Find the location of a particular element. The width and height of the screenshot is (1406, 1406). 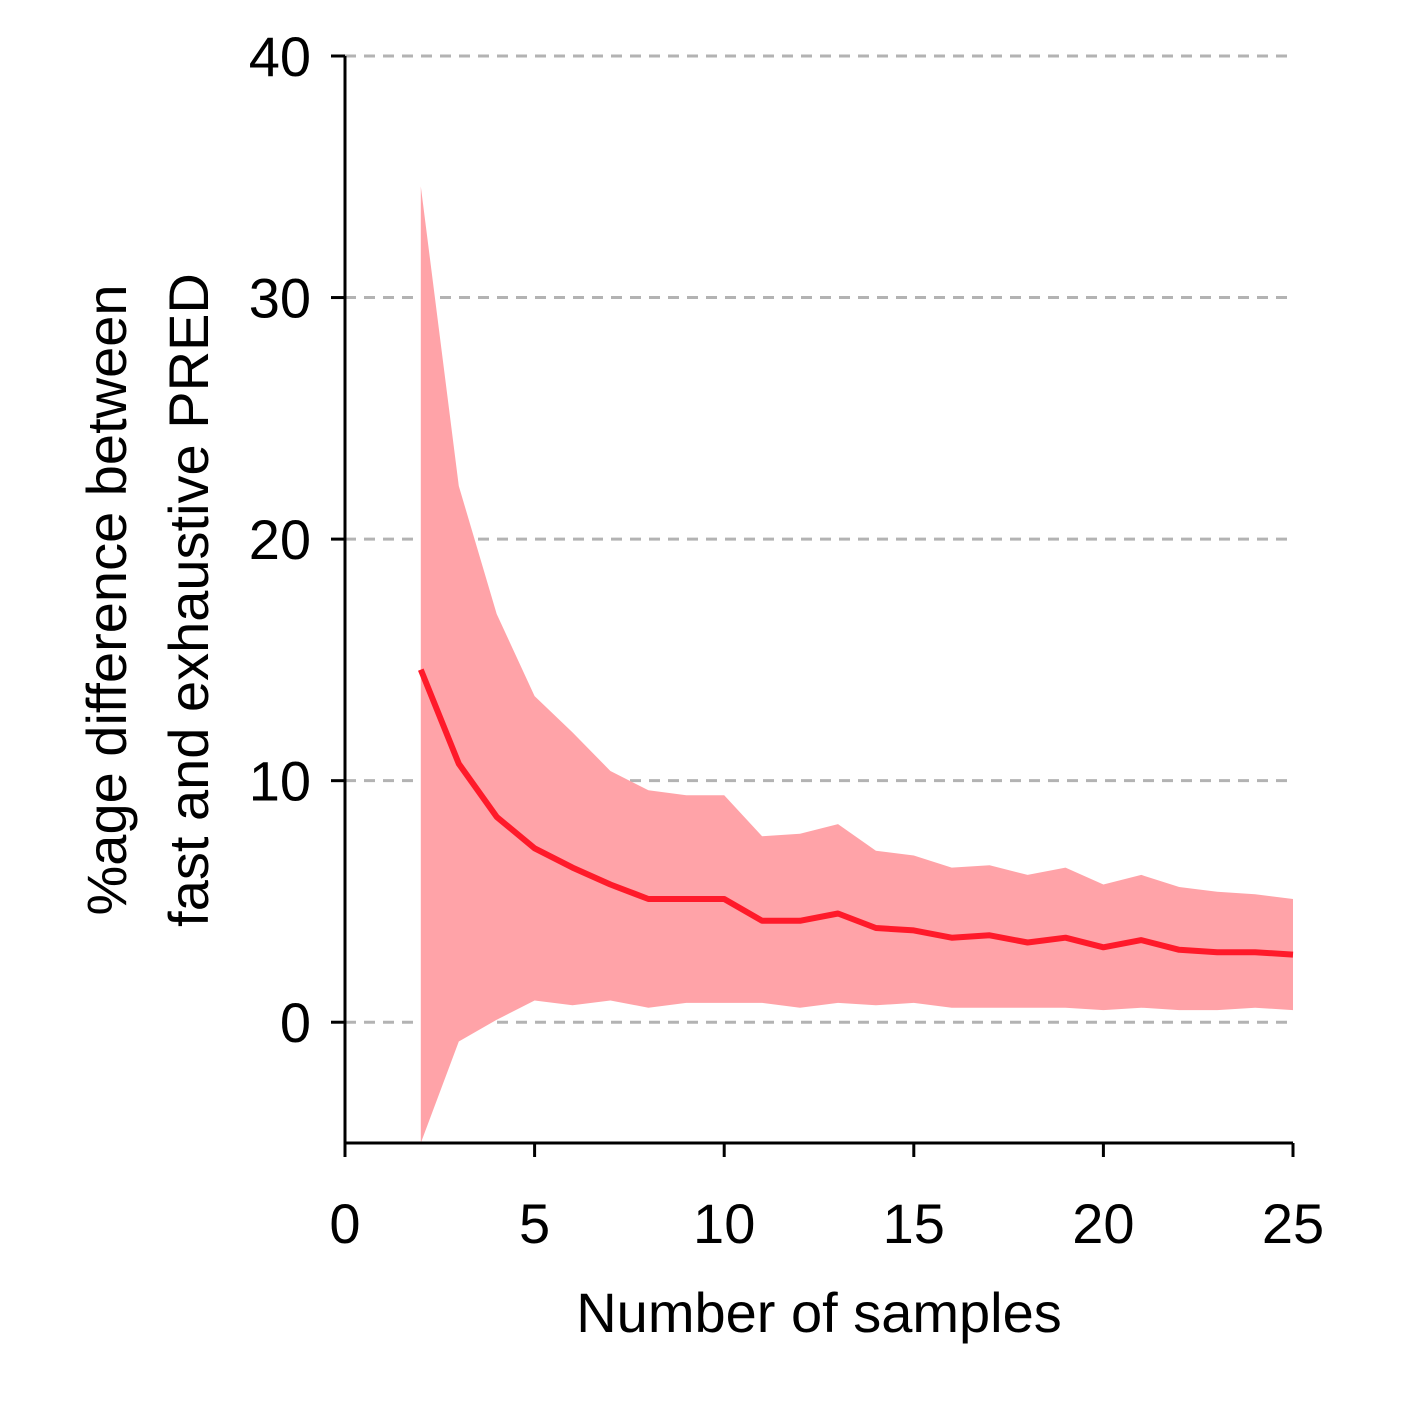

y-tick-label-4: 40 is located at coordinates (280, 56).